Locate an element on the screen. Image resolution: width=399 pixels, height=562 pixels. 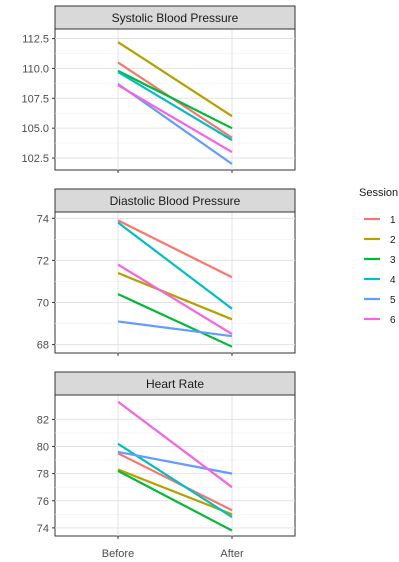
x-axis: Before After is located at coordinates (173, 554).